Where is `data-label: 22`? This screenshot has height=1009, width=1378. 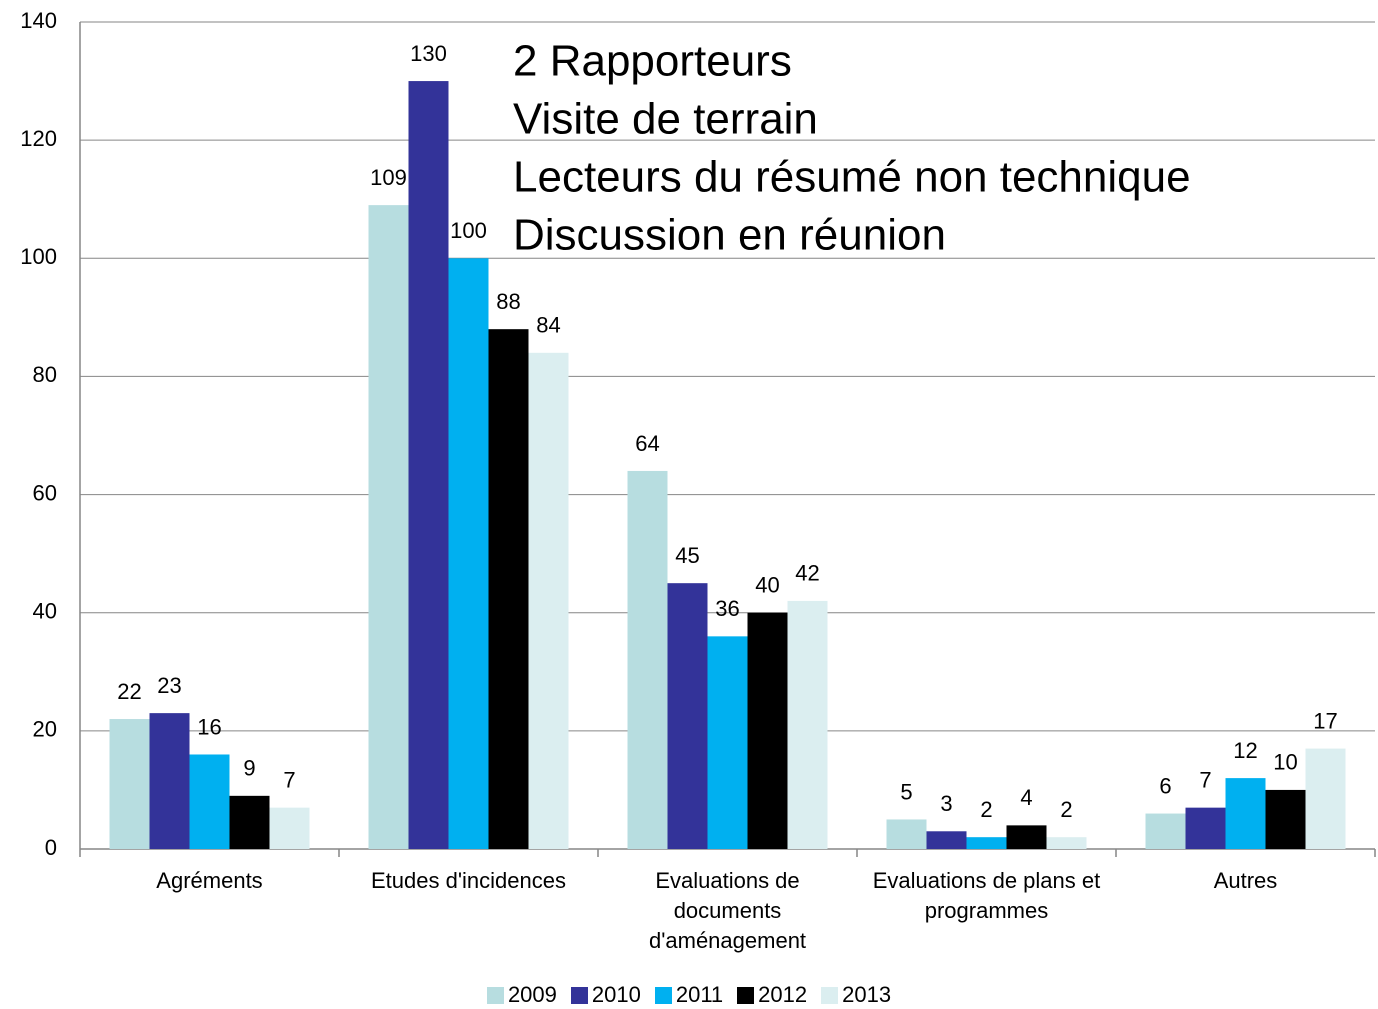
data-label: 22 is located at coordinates (129, 691).